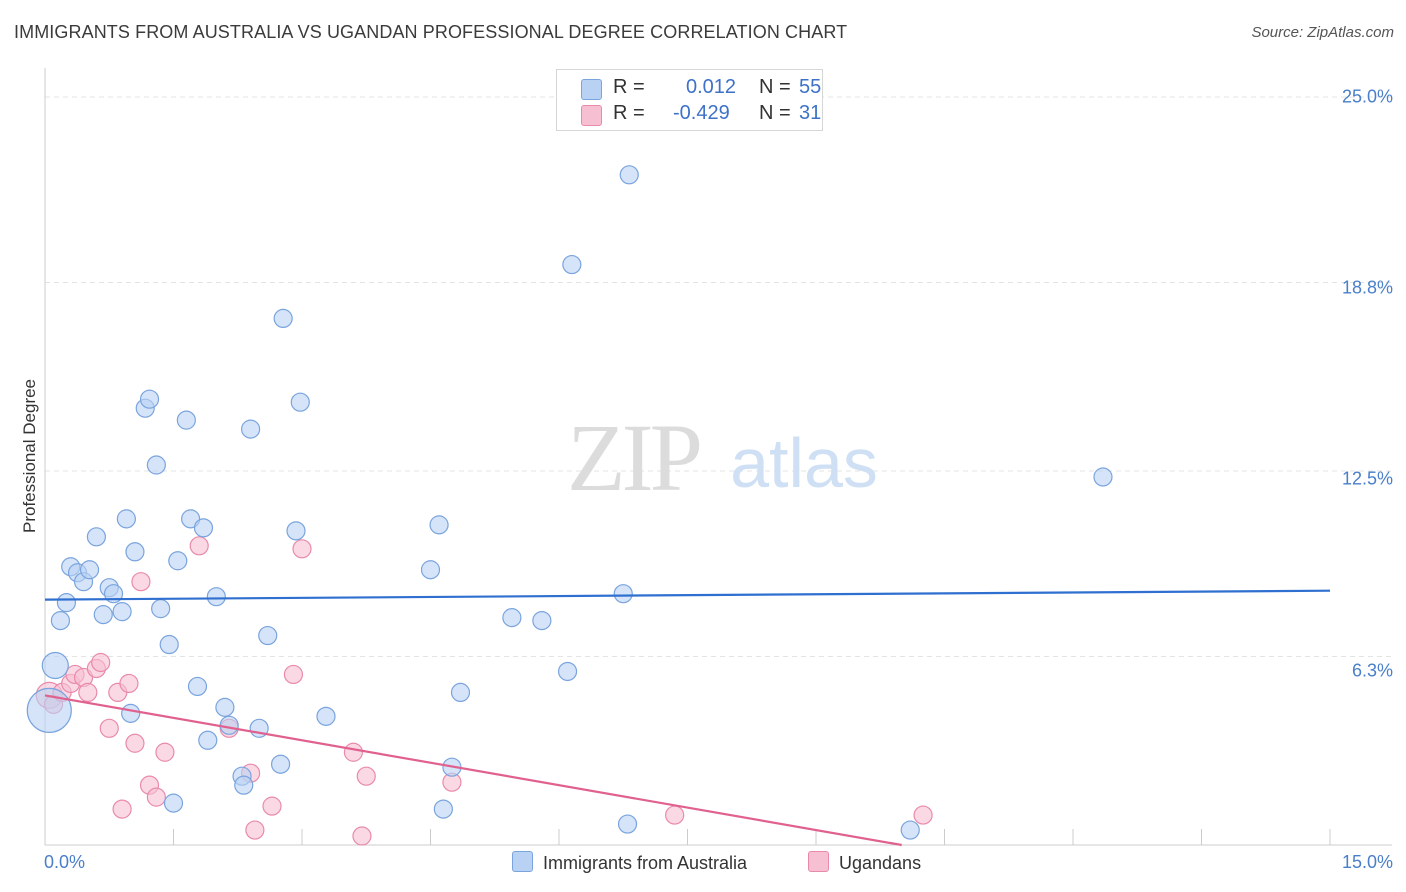 The height and width of the screenshot is (892, 1406). Describe the element at coordinates (1367, 478) in the screenshot. I see `y-tick-label: 12.5%` at that location.